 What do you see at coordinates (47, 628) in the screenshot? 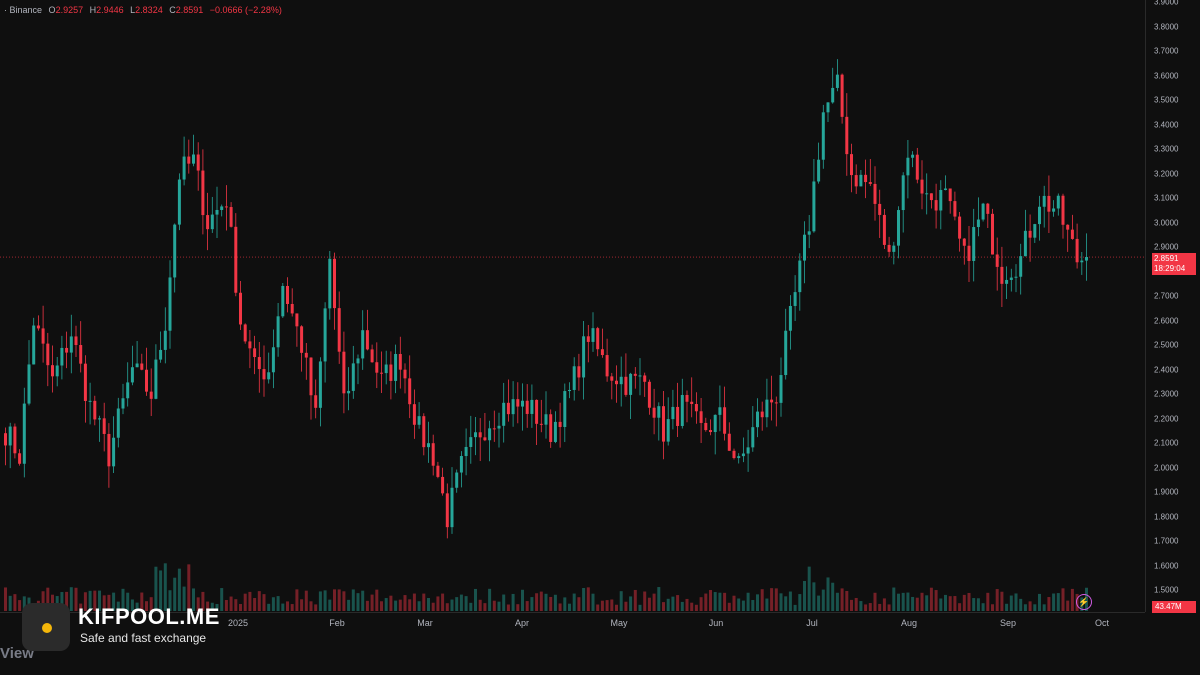
I see `logo-dot-icon` at bounding box center [47, 628].